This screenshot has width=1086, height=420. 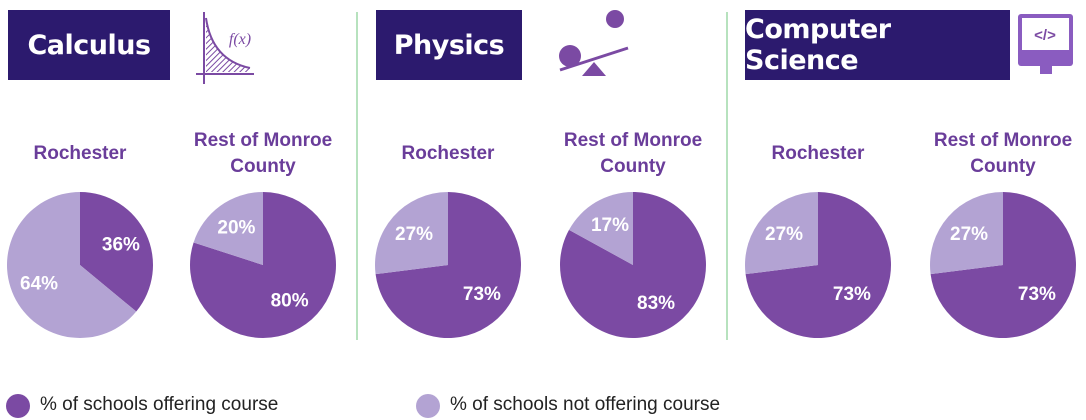 I want to click on icon-text: f(x), so click(x=240, y=39).